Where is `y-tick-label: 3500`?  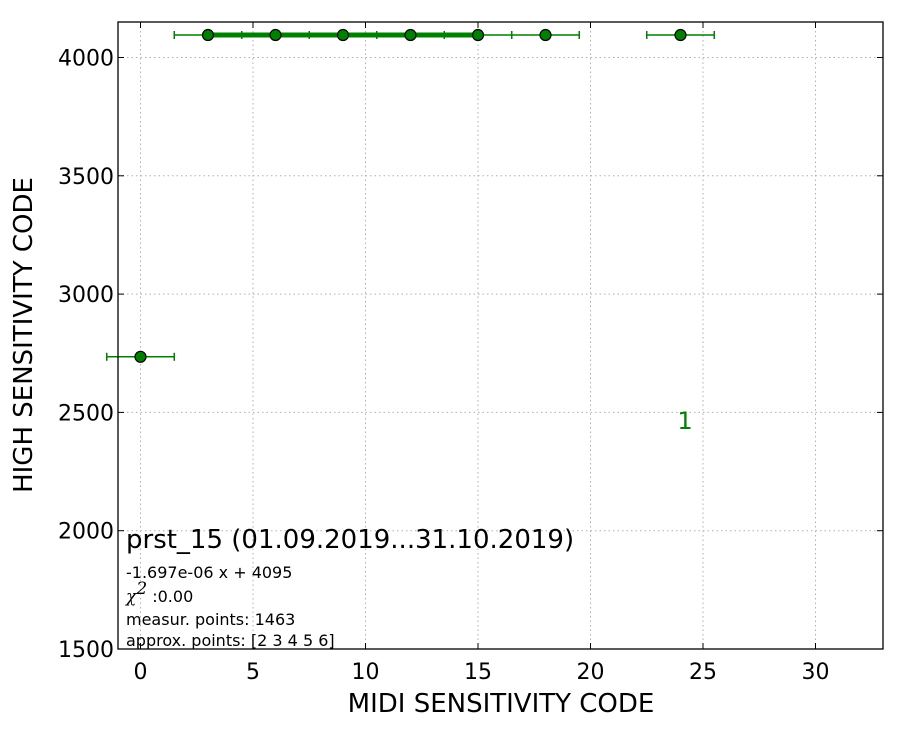 y-tick-label: 3500 is located at coordinates (86, 177).